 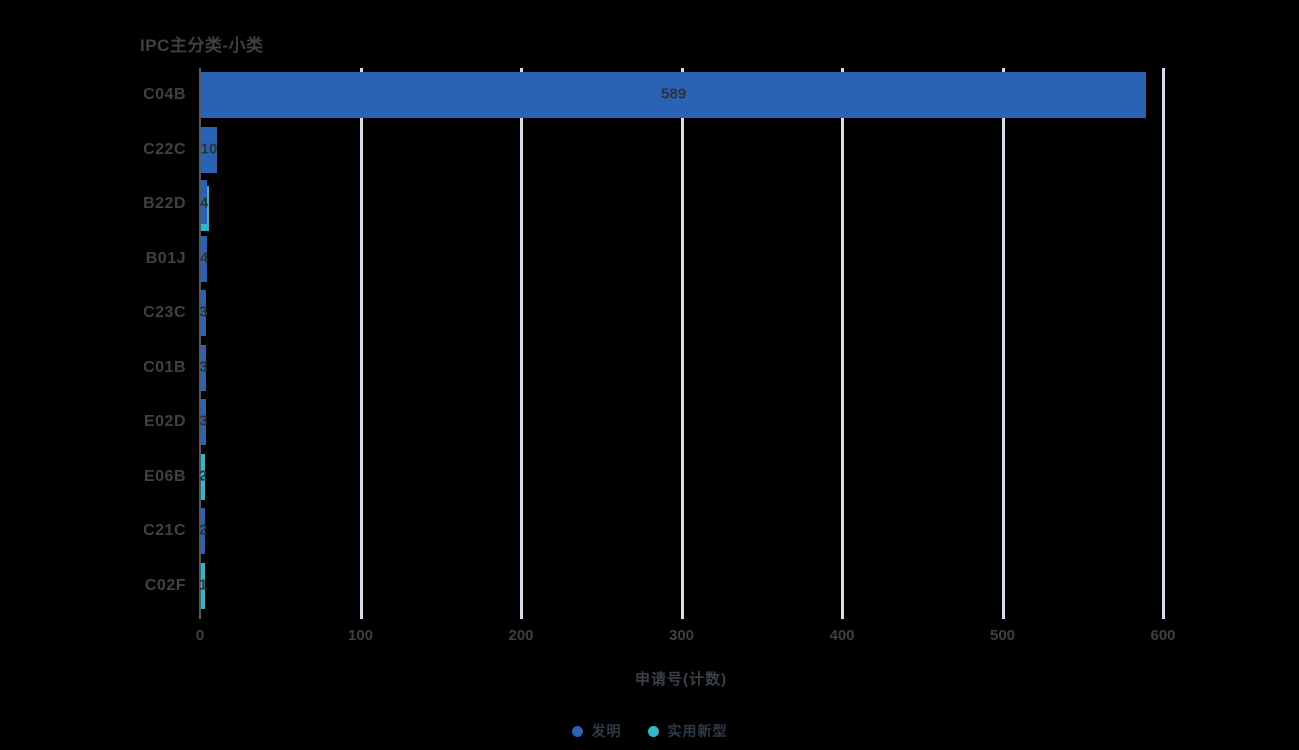 What do you see at coordinates (164, 476) in the screenshot?
I see `y-axis-label-e06b: E06B` at bounding box center [164, 476].